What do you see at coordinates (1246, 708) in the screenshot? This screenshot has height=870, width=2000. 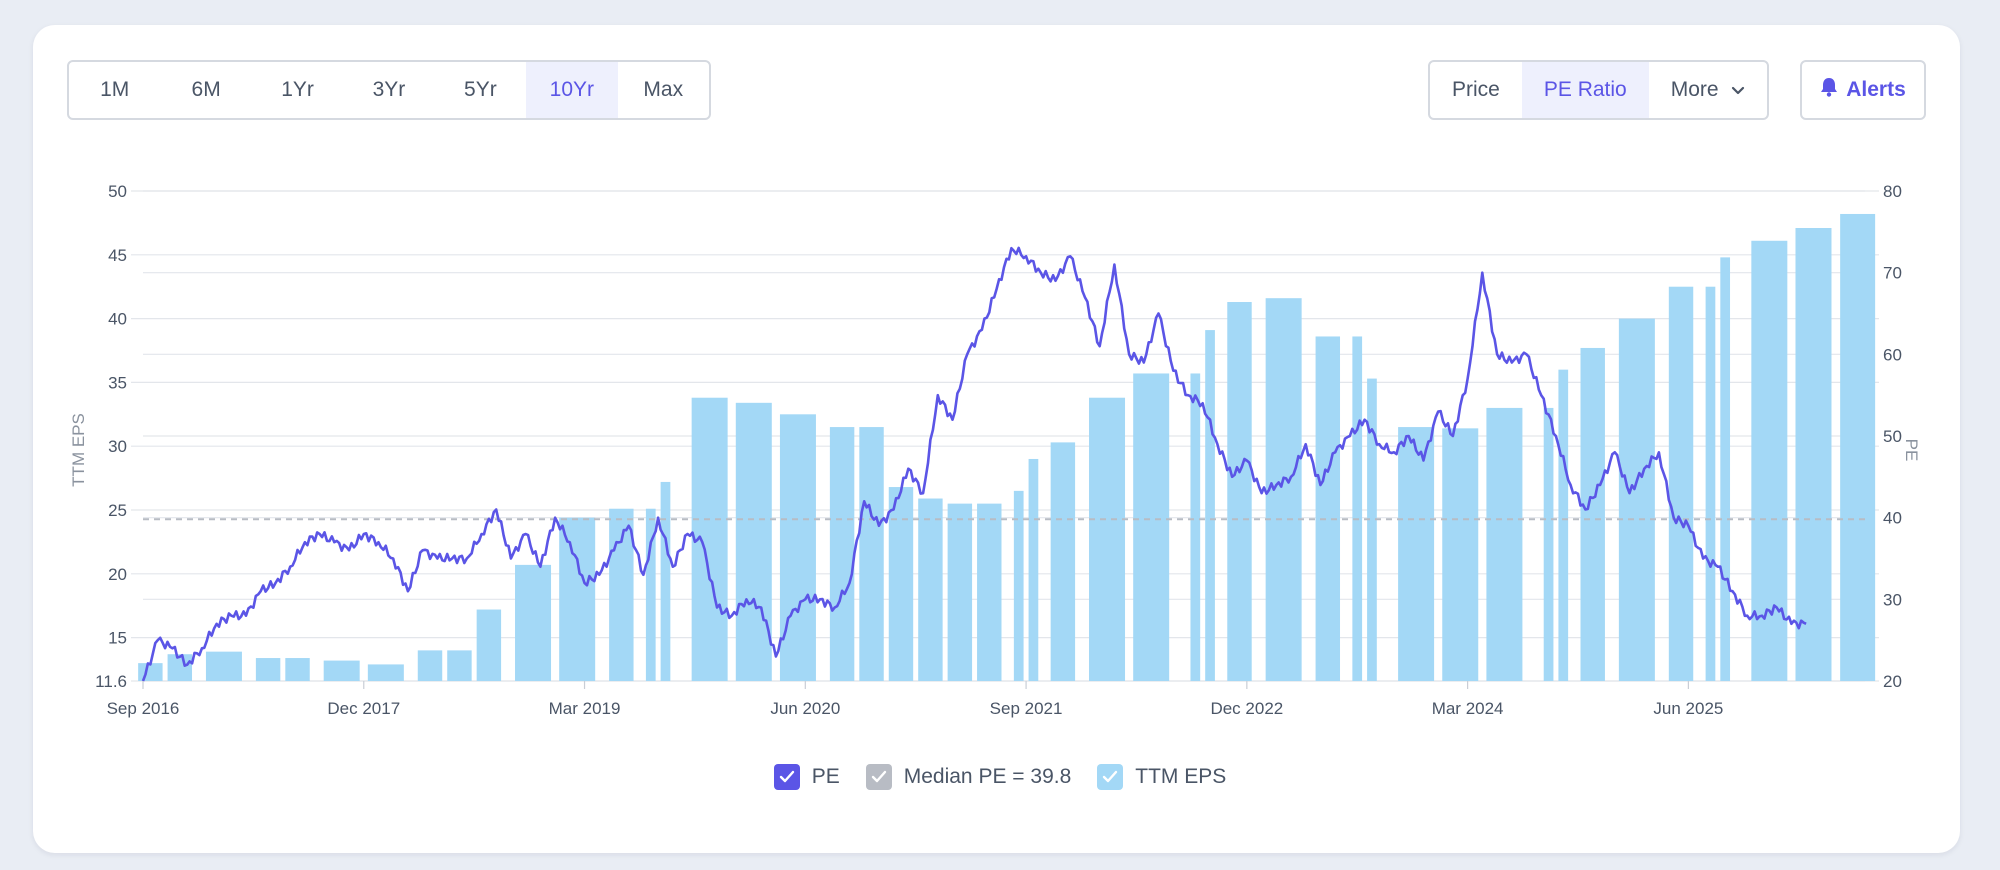 I see `x-tick-label: Dec 2022` at bounding box center [1246, 708].